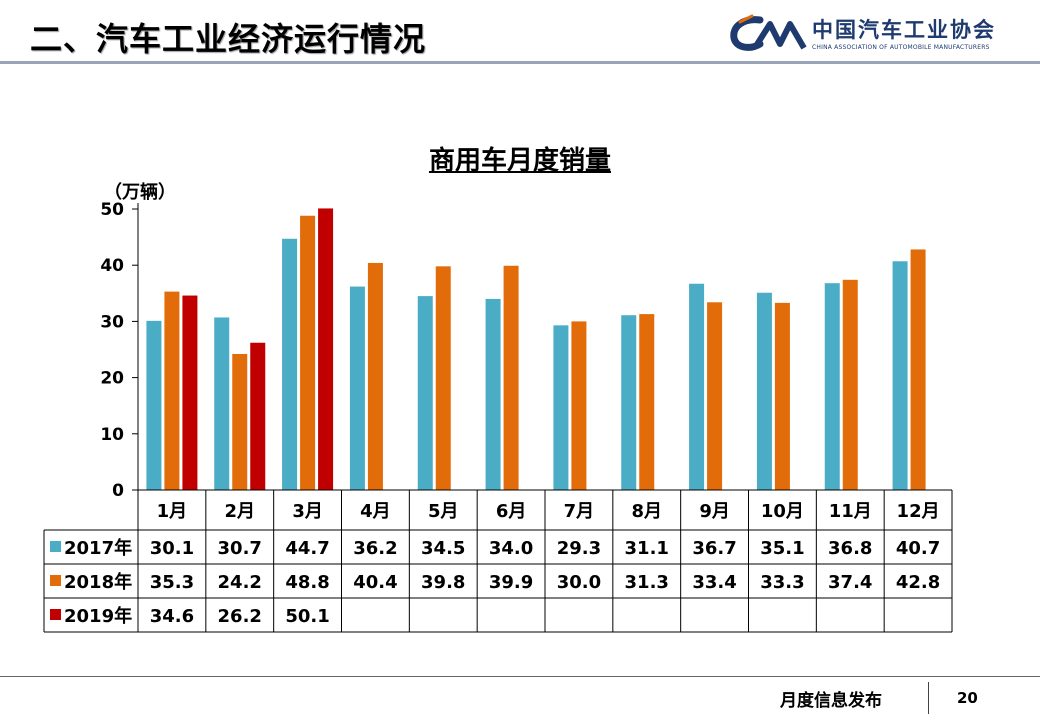 The image size is (1040, 720). I want to click on y-axis-unit-label: （万辆）, so click(140, 192).